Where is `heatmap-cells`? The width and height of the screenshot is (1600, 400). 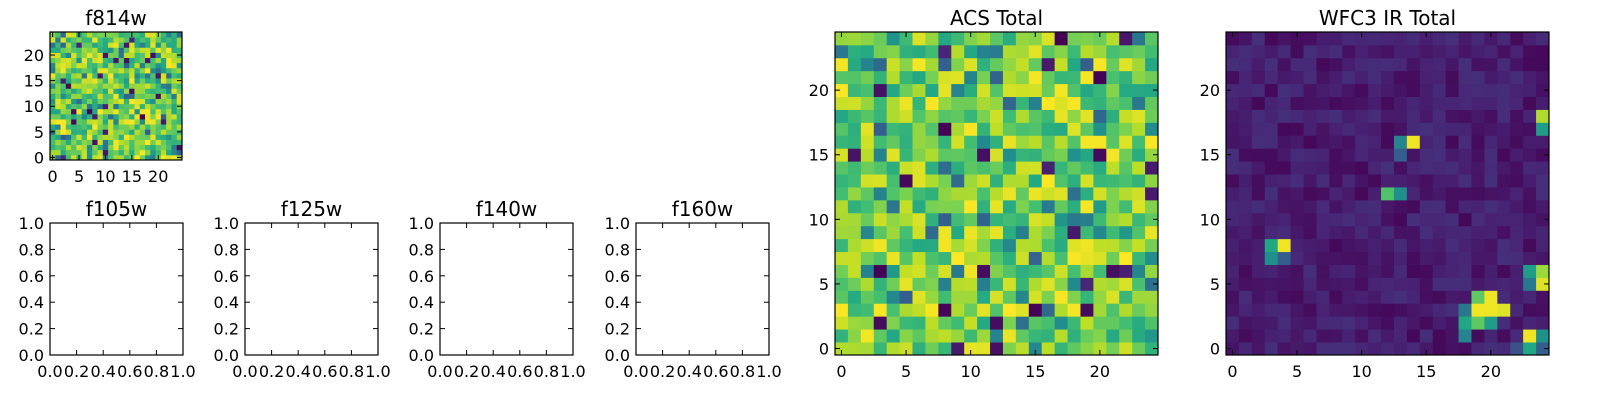 heatmap-cells is located at coordinates (116, 96).